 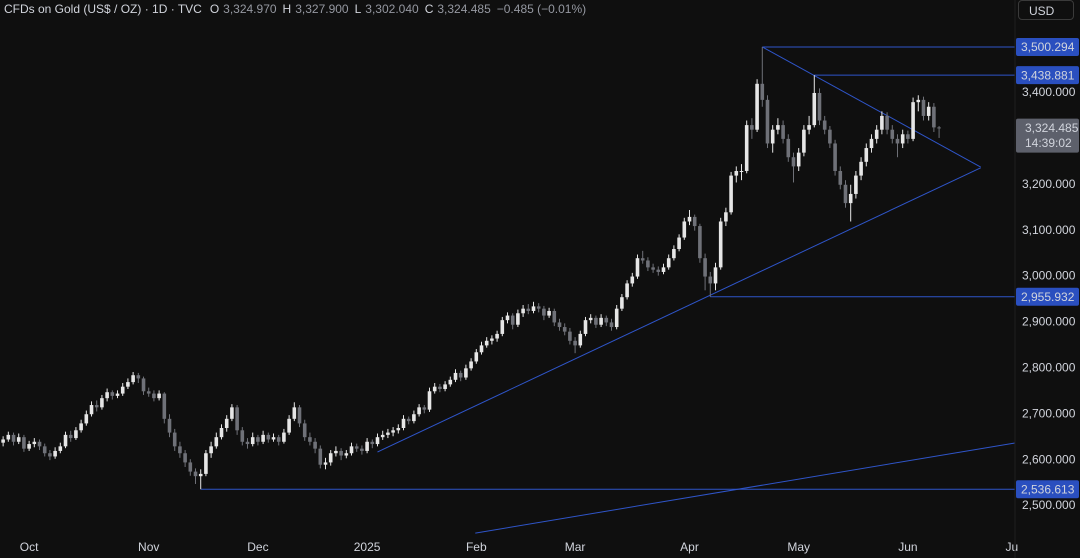 I want to click on y-tick-label: 2,800.000, so click(x=1049, y=368).